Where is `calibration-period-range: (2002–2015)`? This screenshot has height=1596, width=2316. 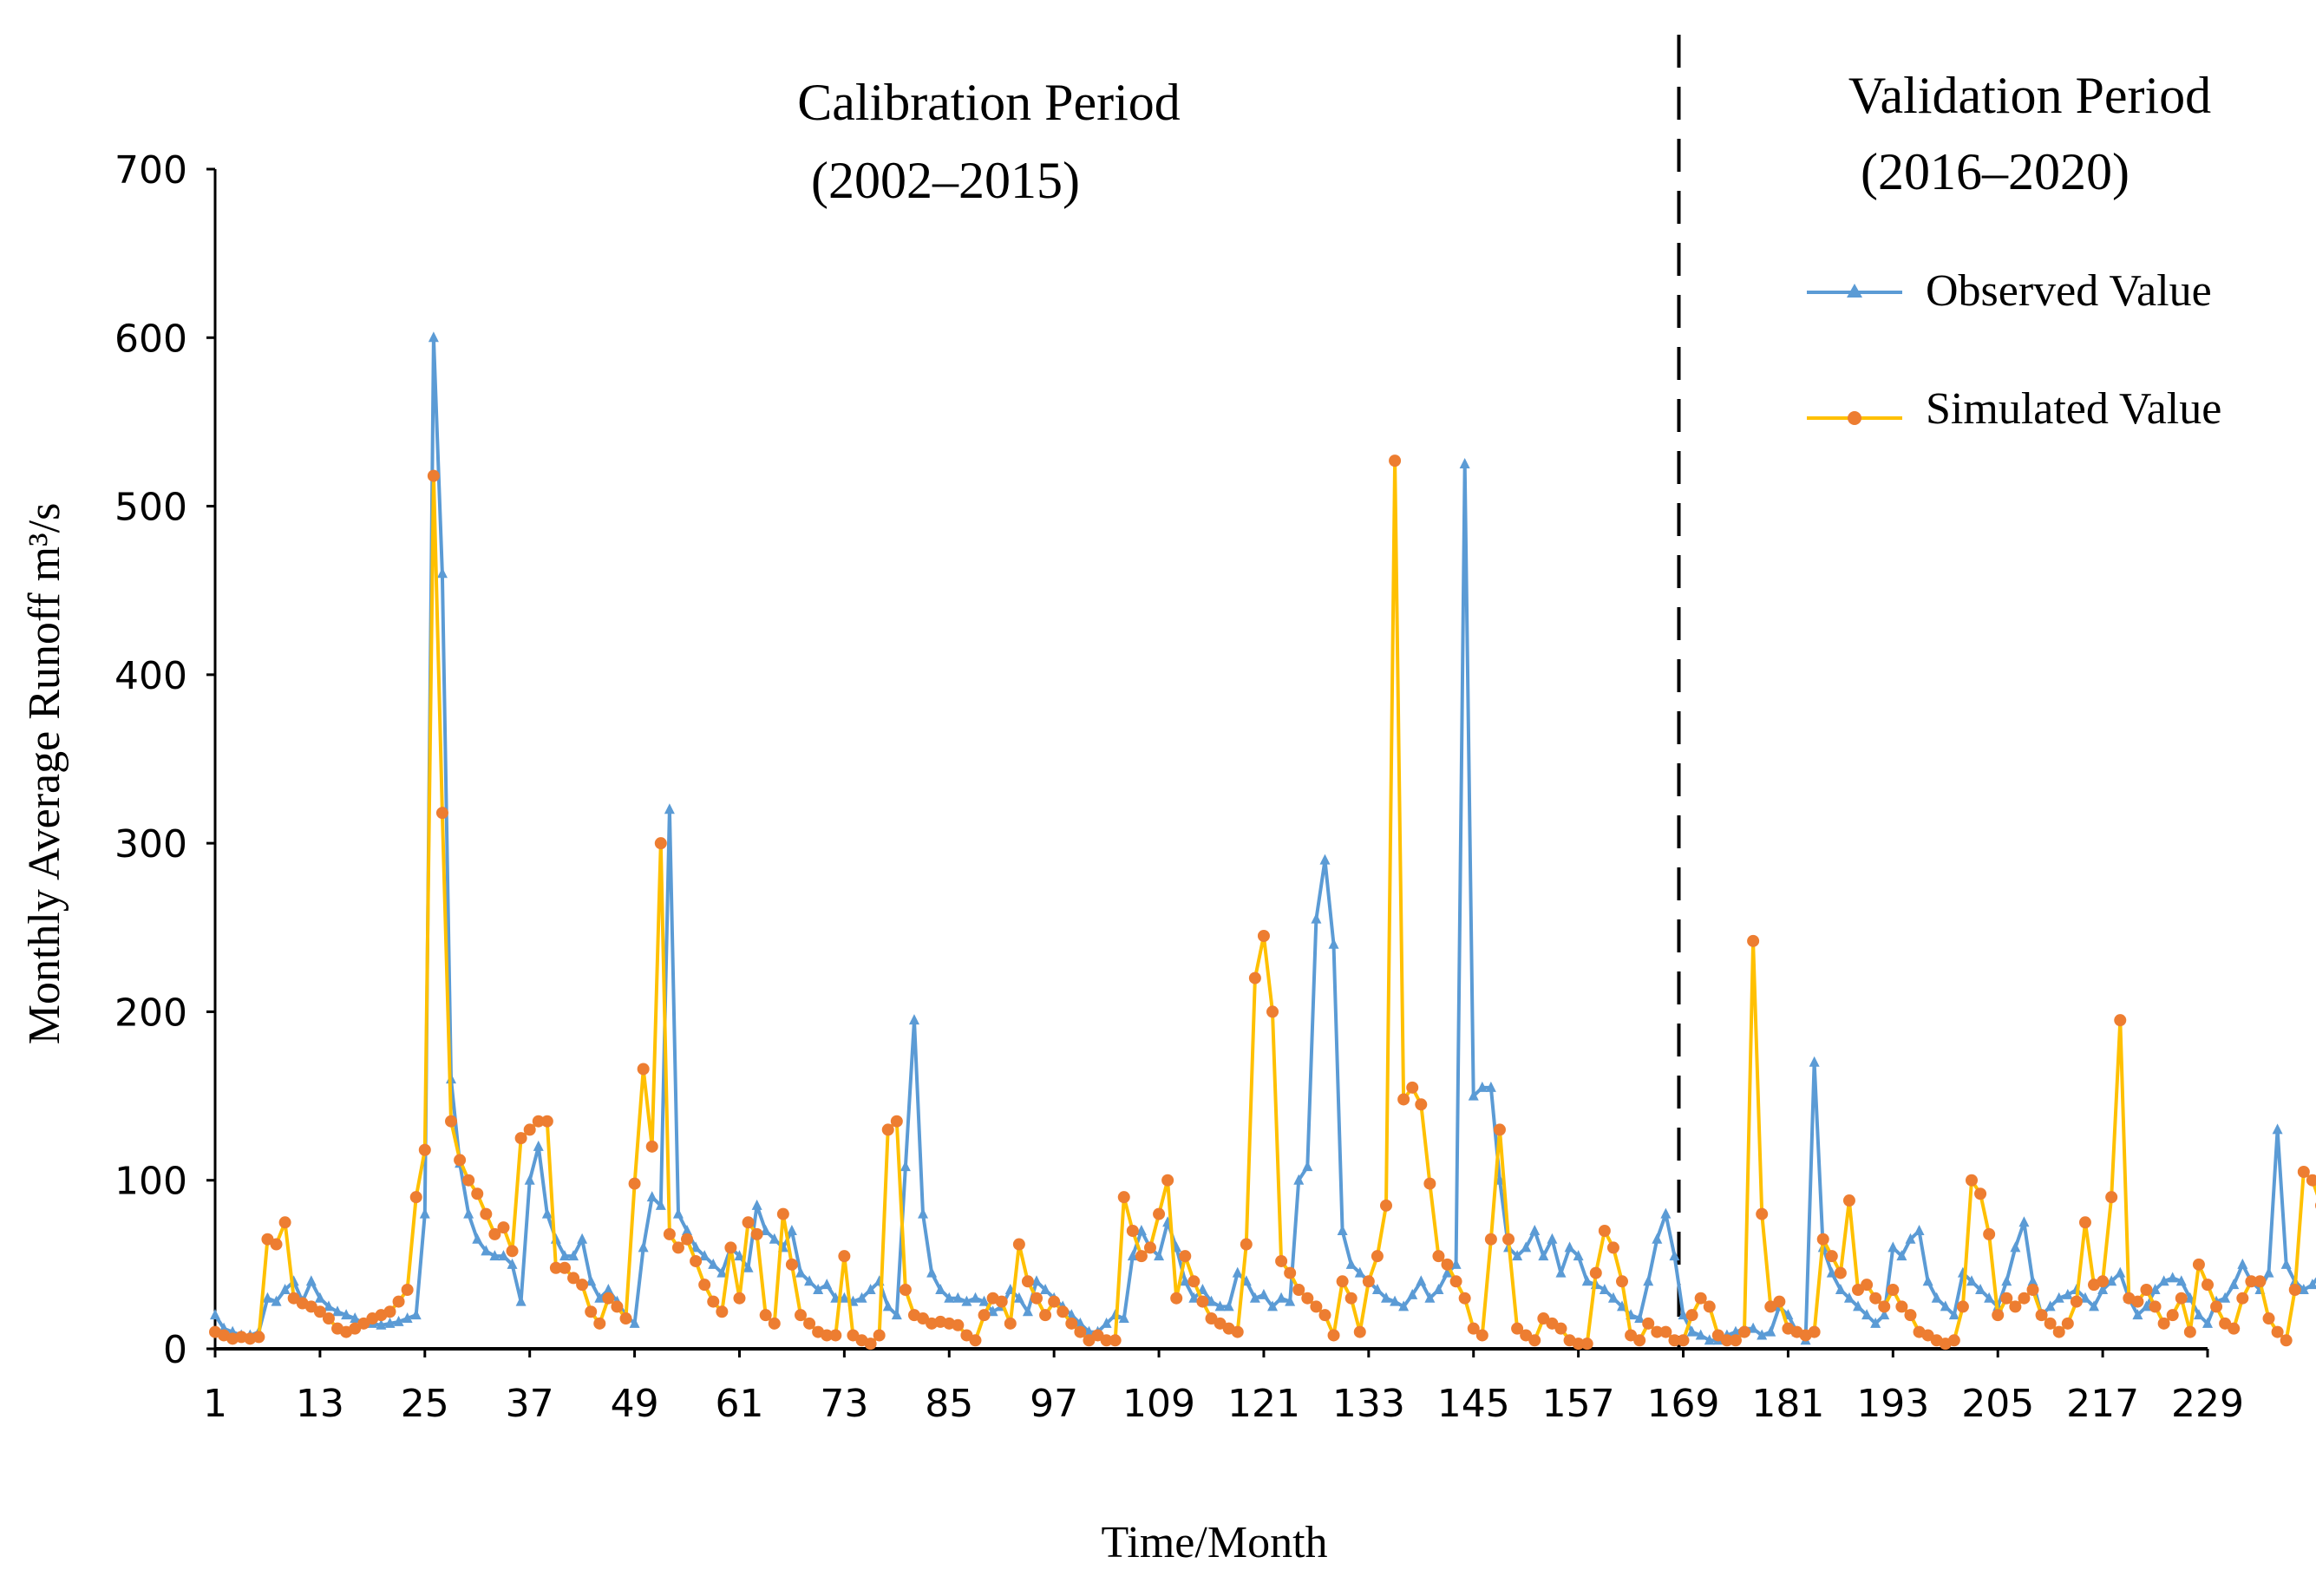 calibration-period-range: (2002–2015) is located at coordinates (945, 180).